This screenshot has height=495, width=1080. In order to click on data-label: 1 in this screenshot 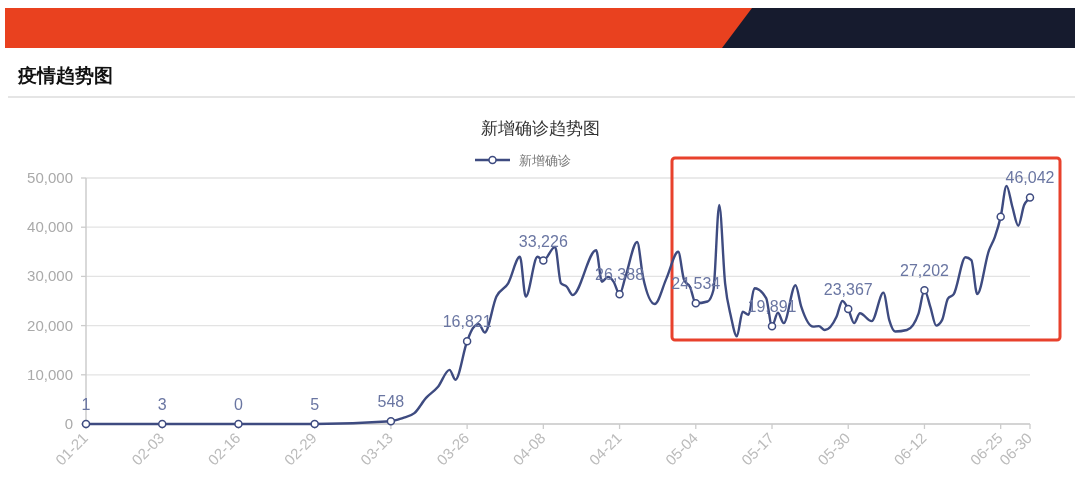, I will do `click(86, 404)`.